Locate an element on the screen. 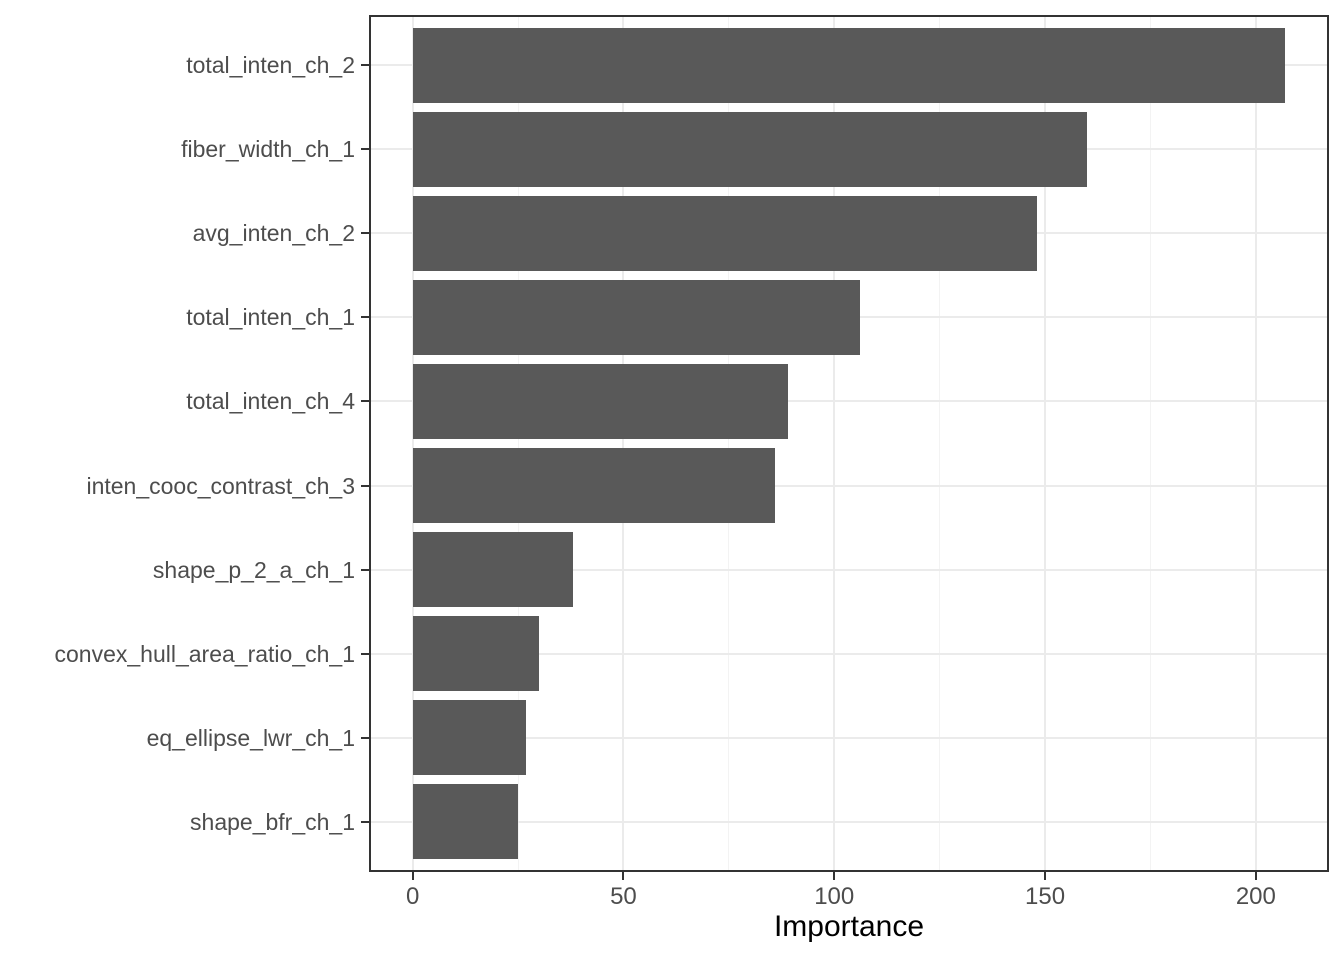 Image resolution: width=1344 pixels, height=960 pixels. x-tick-label: 0 is located at coordinates (412, 896).